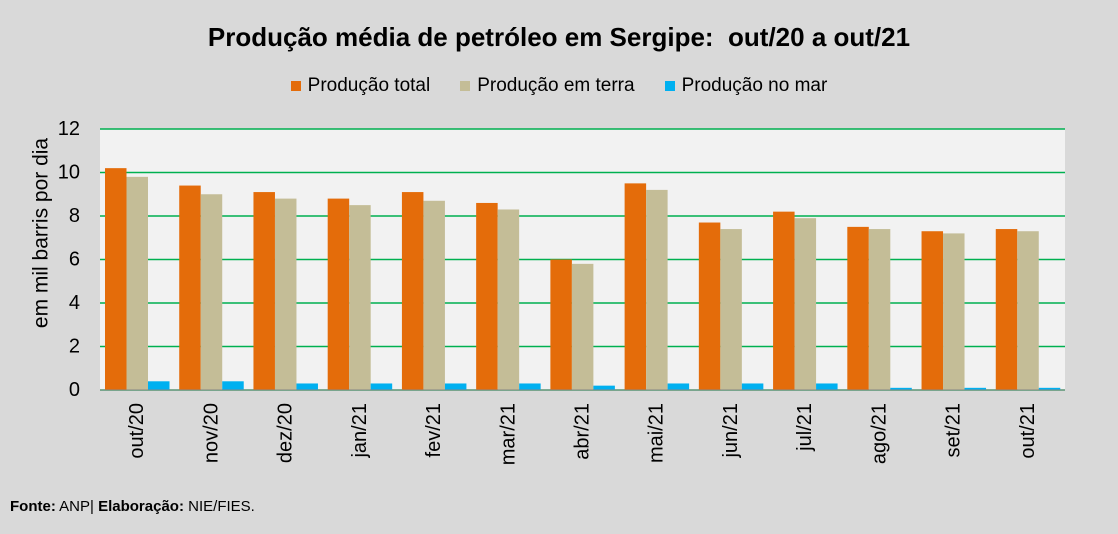 This screenshot has width=1118, height=534. Describe the element at coordinates (954, 430) in the screenshot. I see `x-tick-label-set-21: set/21` at that location.